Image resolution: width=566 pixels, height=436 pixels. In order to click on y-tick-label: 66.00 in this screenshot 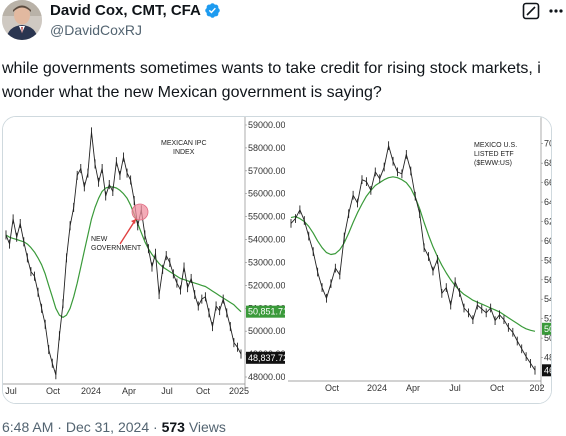, I will do `click(548, 183)`.